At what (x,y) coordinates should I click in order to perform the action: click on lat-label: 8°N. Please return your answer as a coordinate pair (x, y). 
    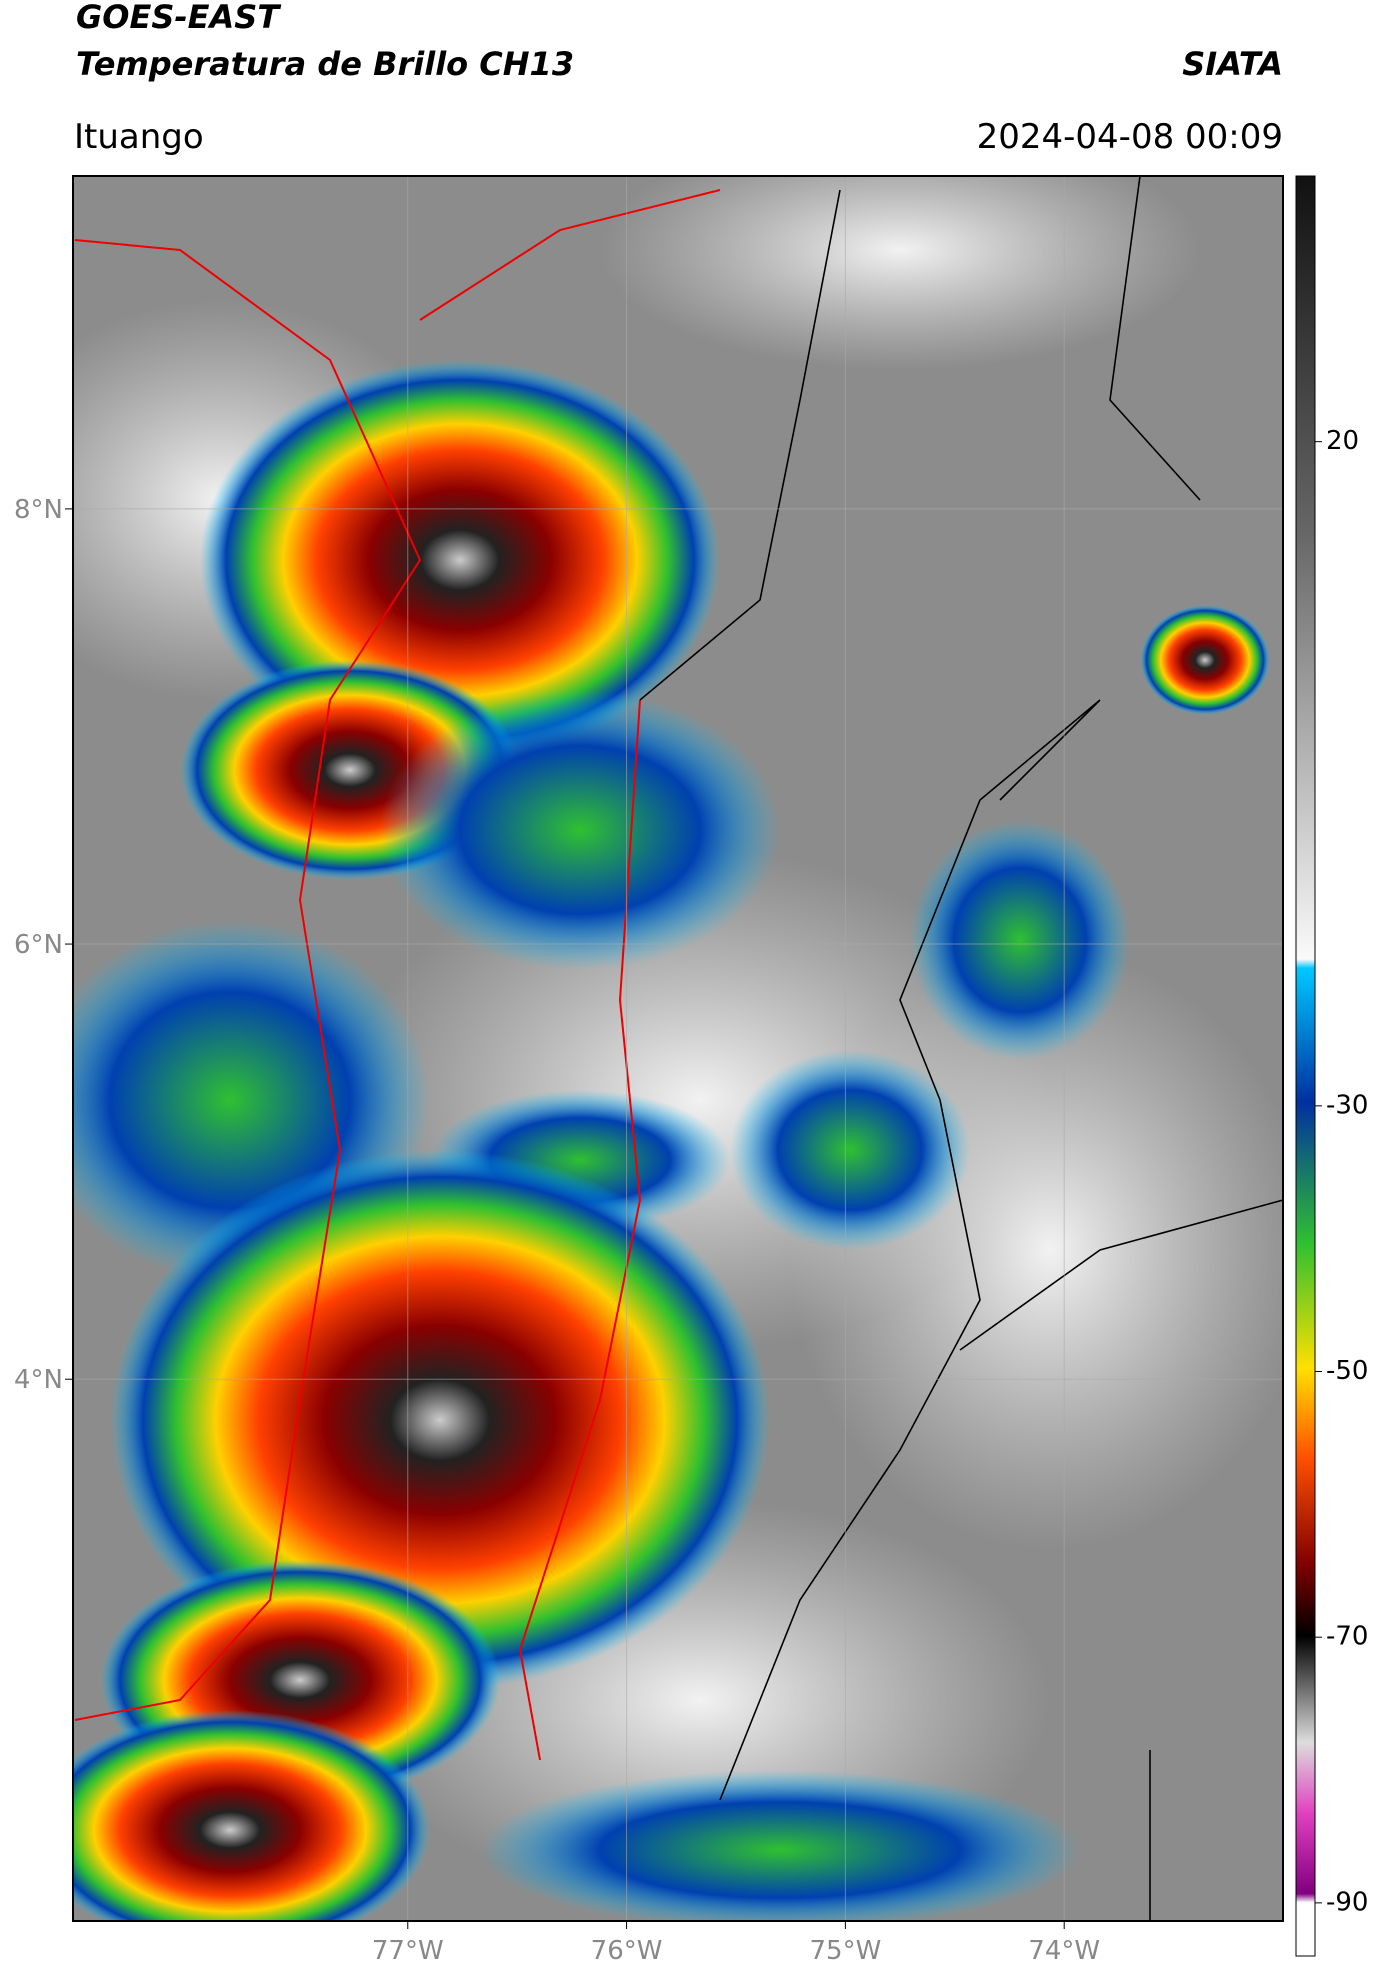
    Looking at the image, I should click on (38, 510).